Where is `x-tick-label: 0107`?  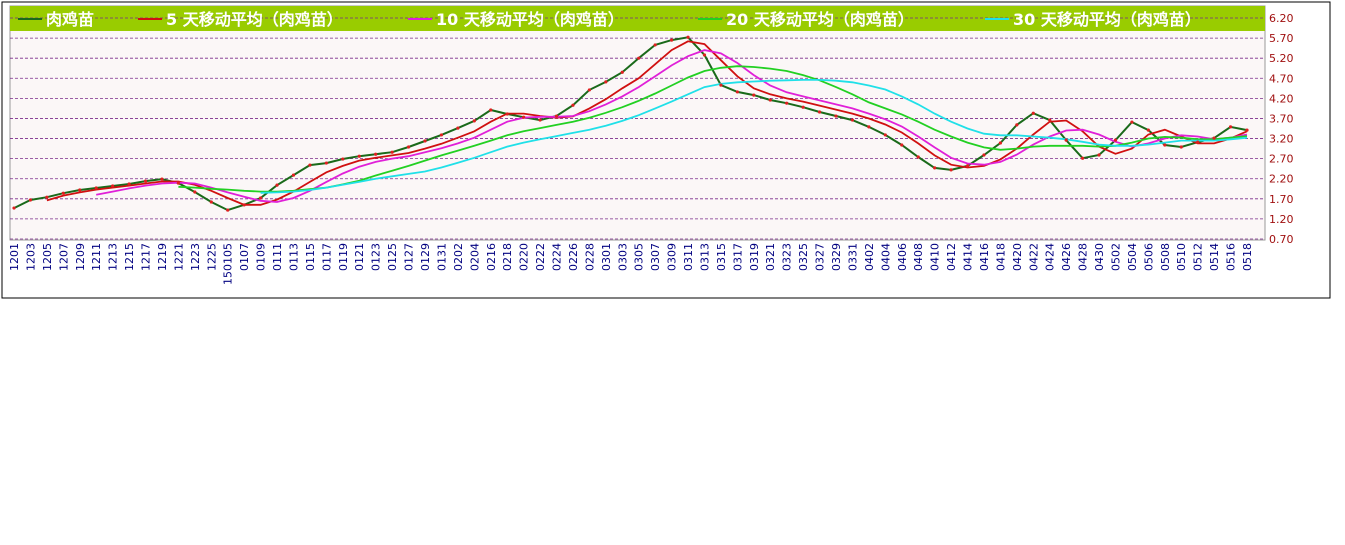
x-tick-label: 0107 is located at coordinates (244, 257).